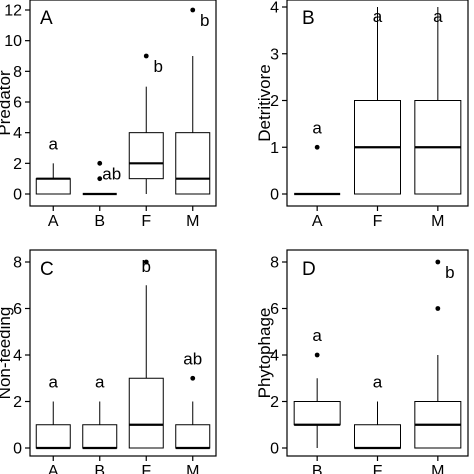 This screenshot has height=474, width=474. Describe the element at coordinates (46, 18) in the screenshot. I see `panel-letter: A` at that location.